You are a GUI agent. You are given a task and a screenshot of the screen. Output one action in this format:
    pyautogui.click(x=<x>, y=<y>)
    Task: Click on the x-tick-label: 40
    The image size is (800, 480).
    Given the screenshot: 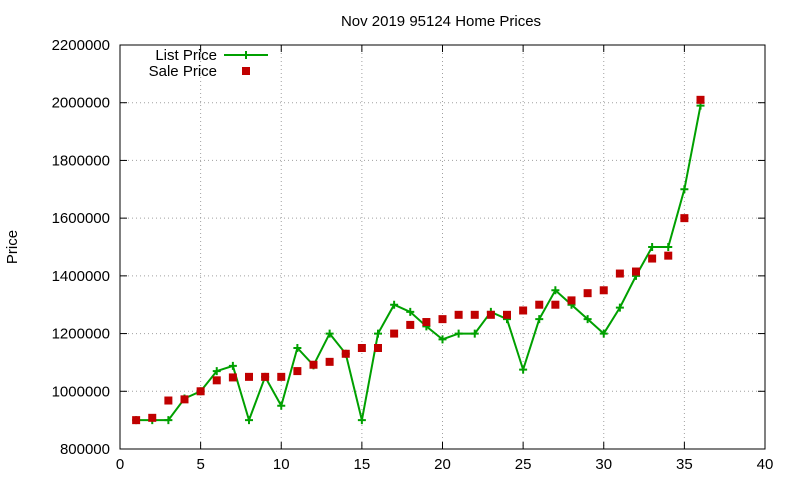 What is the action you would take?
    pyautogui.click(x=765, y=464)
    